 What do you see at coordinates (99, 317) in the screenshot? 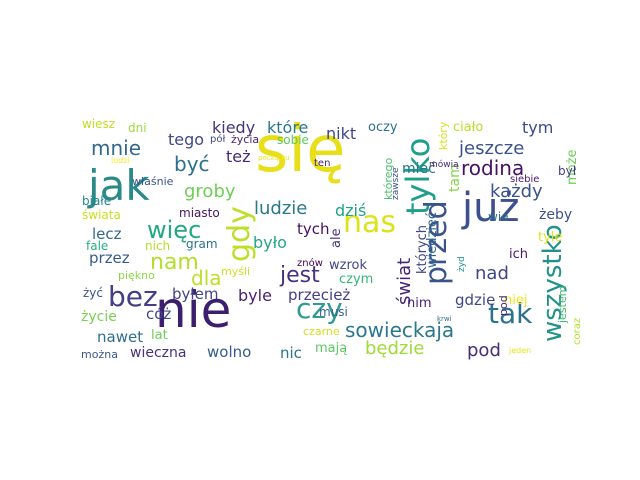
I see `word-zycie: życie` at bounding box center [99, 317].